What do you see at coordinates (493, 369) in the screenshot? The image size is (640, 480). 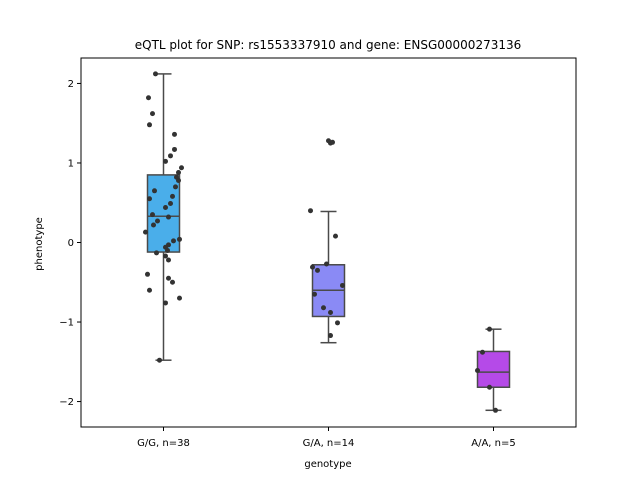 I see `iqr-box` at bounding box center [493, 369].